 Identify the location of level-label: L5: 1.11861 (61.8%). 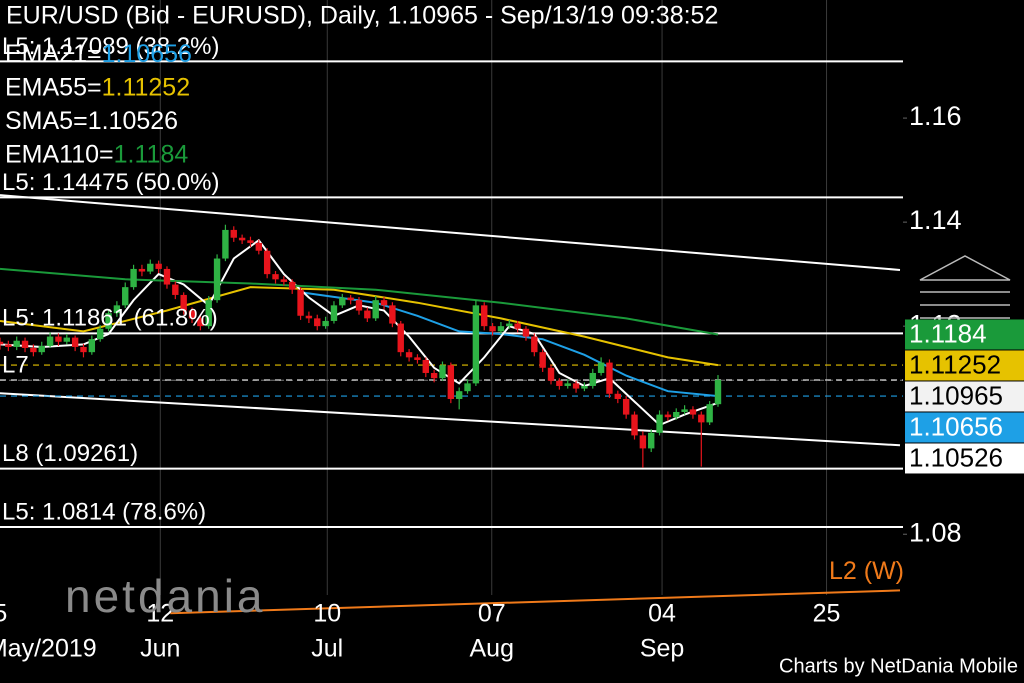
(110, 318).